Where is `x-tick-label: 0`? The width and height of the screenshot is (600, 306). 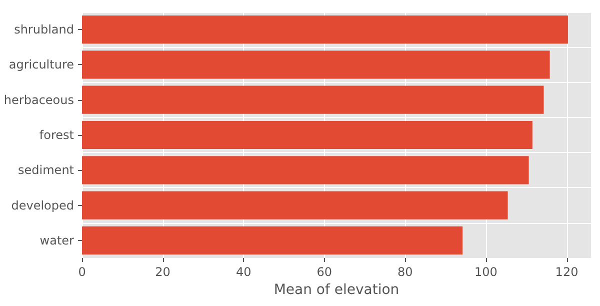
x-tick-label: 0 is located at coordinates (82, 272).